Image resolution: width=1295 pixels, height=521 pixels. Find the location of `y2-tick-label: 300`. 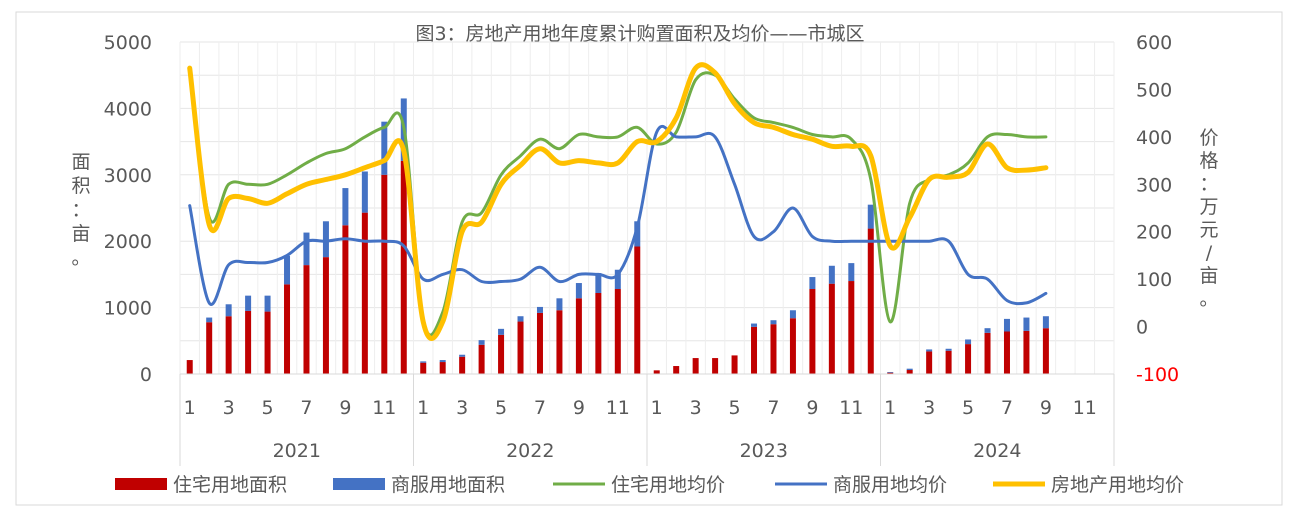

y2-tick-label: 300 is located at coordinates (1154, 185).